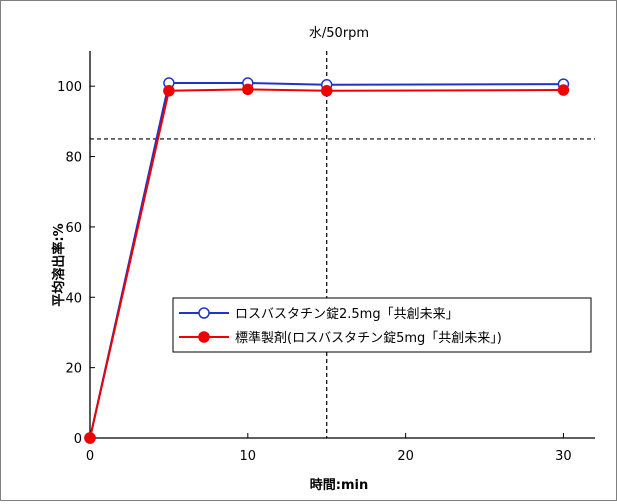  Describe the element at coordinates (73, 228) in the screenshot. I see `y-tick-label: 60` at that location.